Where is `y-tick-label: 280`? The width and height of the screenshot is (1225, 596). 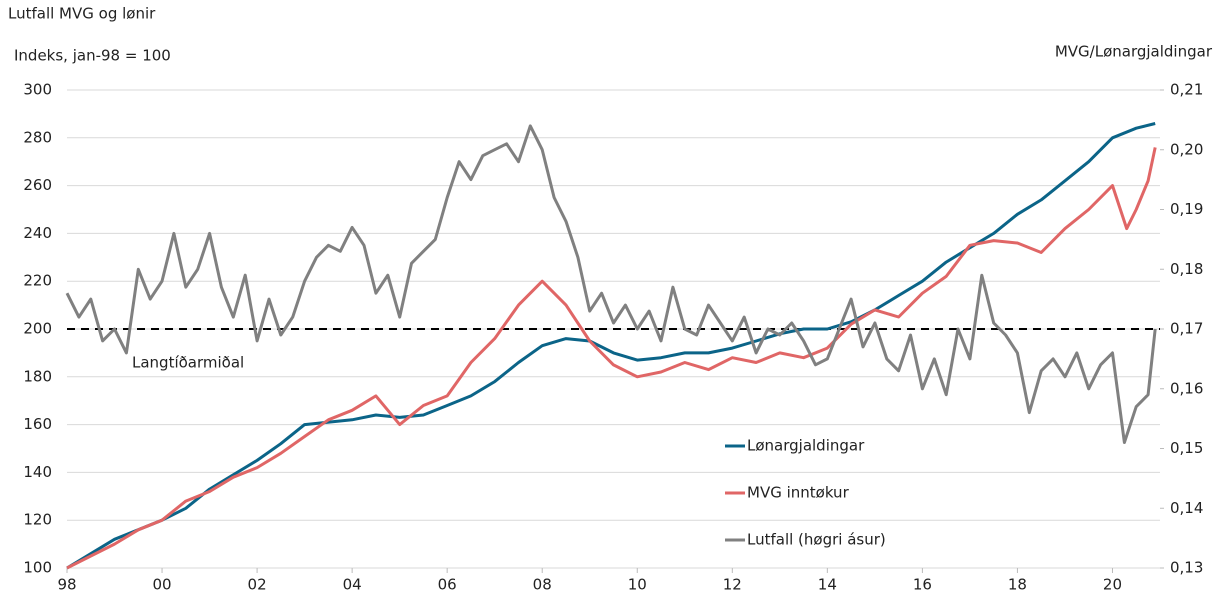 y-tick-label: 280 is located at coordinates (37, 137).